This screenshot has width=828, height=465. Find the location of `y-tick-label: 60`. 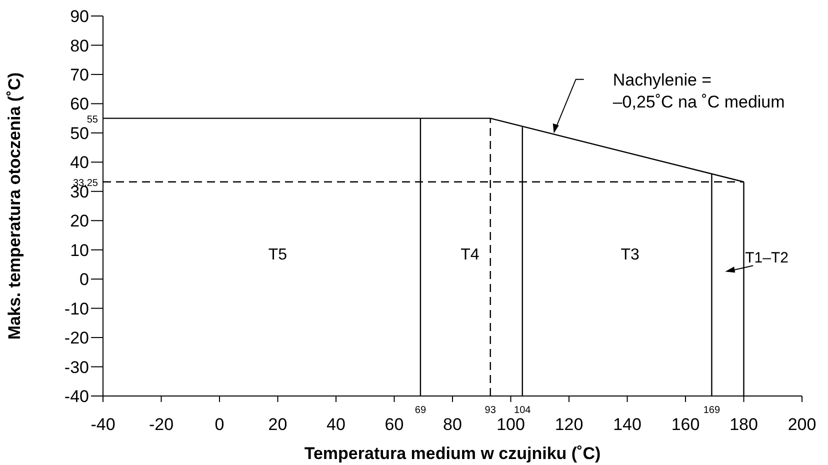

y-tick-label: 60 is located at coordinates (79, 104).